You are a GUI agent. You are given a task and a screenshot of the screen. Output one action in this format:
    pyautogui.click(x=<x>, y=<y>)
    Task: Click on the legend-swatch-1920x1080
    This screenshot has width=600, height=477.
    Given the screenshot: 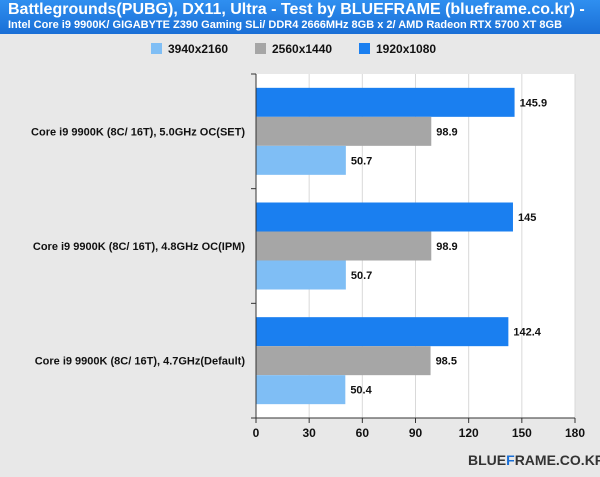 What is the action you would take?
    pyautogui.click(x=364, y=48)
    